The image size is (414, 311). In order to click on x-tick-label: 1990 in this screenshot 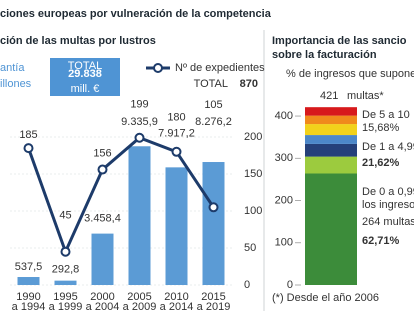, I will do `click(28, 297)`.